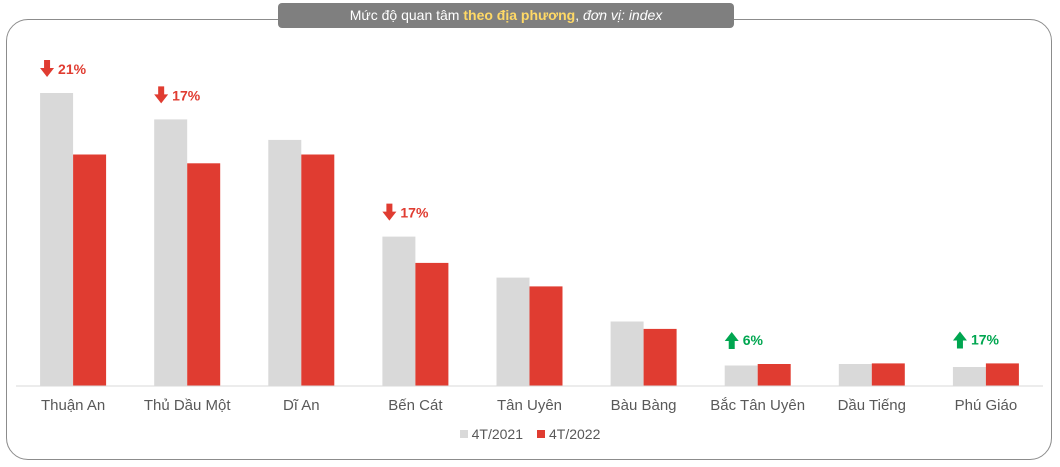 The width and height of the screenshot is (1060, 467). What do you see at coordinates (888, 374) in the screenshot?
I see `bar-dau-tieng-4t-2022` at bounding box center [888, 374].